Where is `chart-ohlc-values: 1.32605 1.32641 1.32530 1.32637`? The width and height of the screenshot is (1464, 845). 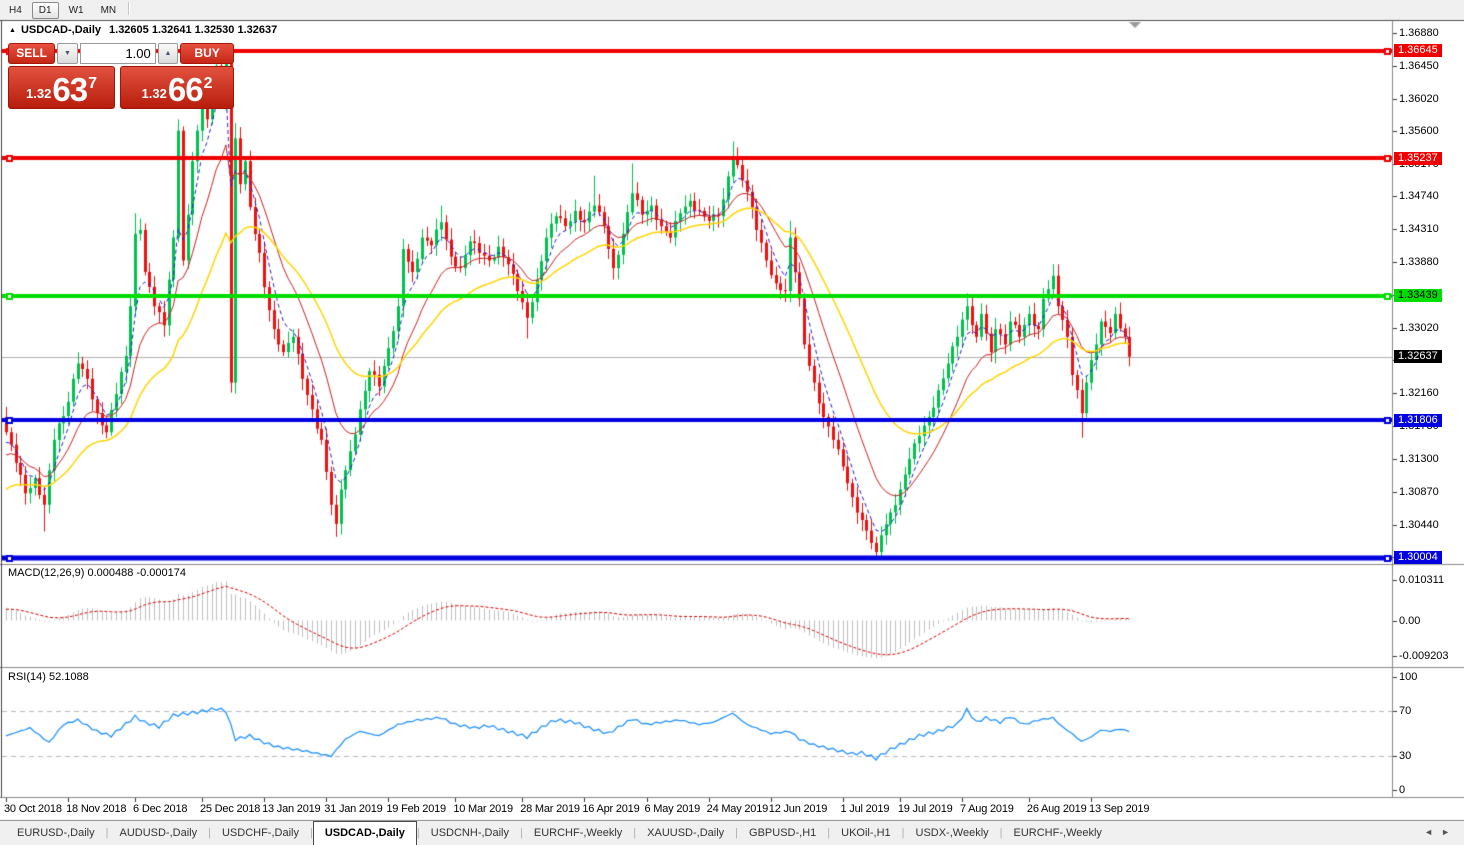
chart-ohlc-values: 1.32605 1.32641 1.32530 1.32637 is located at coordinates (193, 30).